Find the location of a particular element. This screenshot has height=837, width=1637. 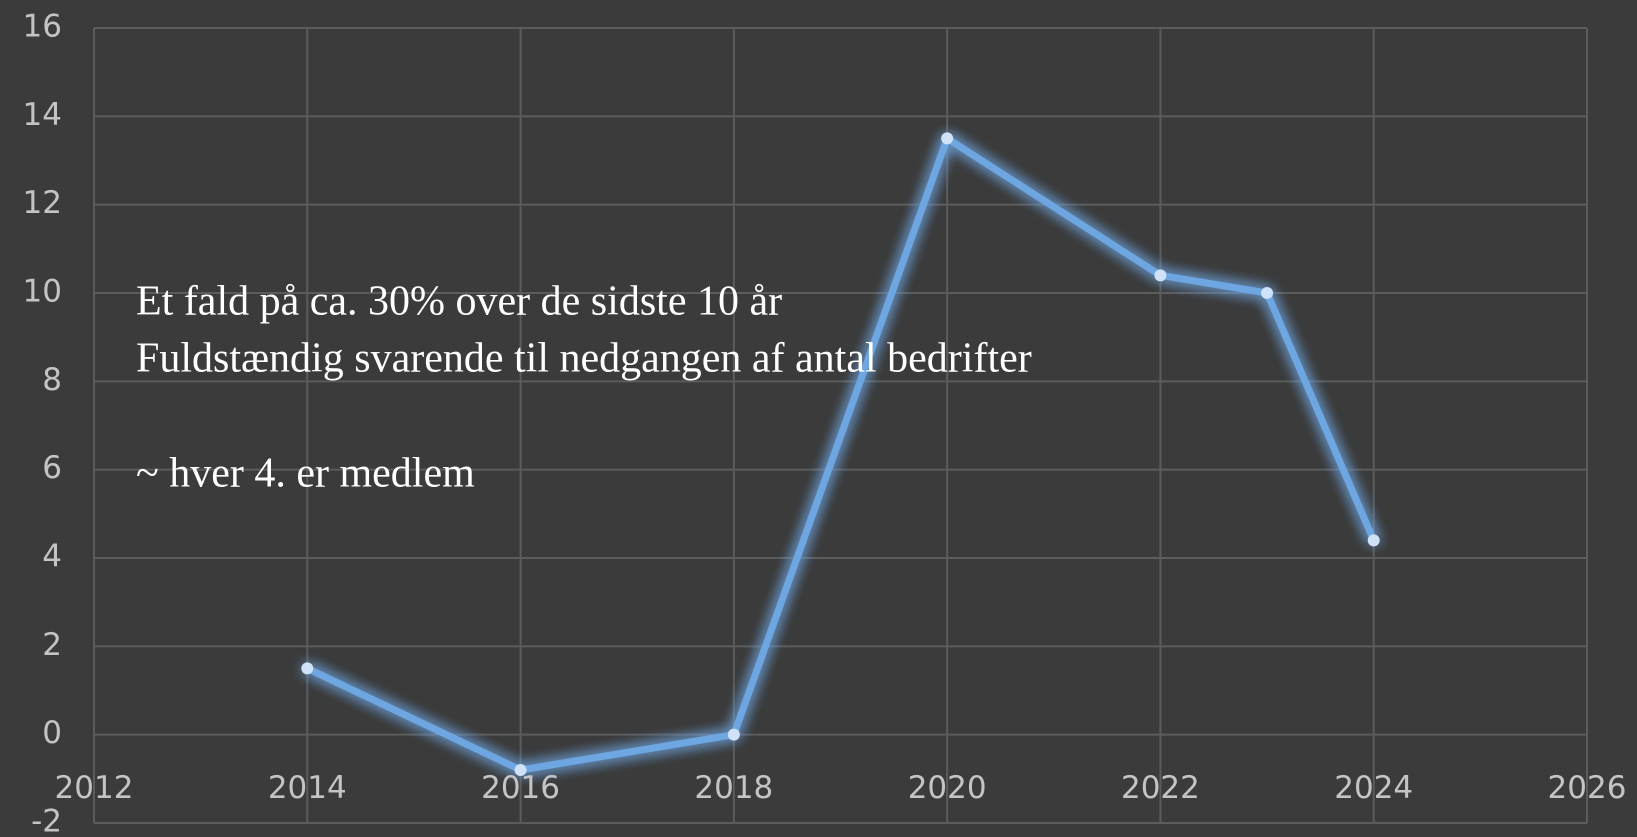

y-tick-label: 0 is located at coordinates (52, 733).